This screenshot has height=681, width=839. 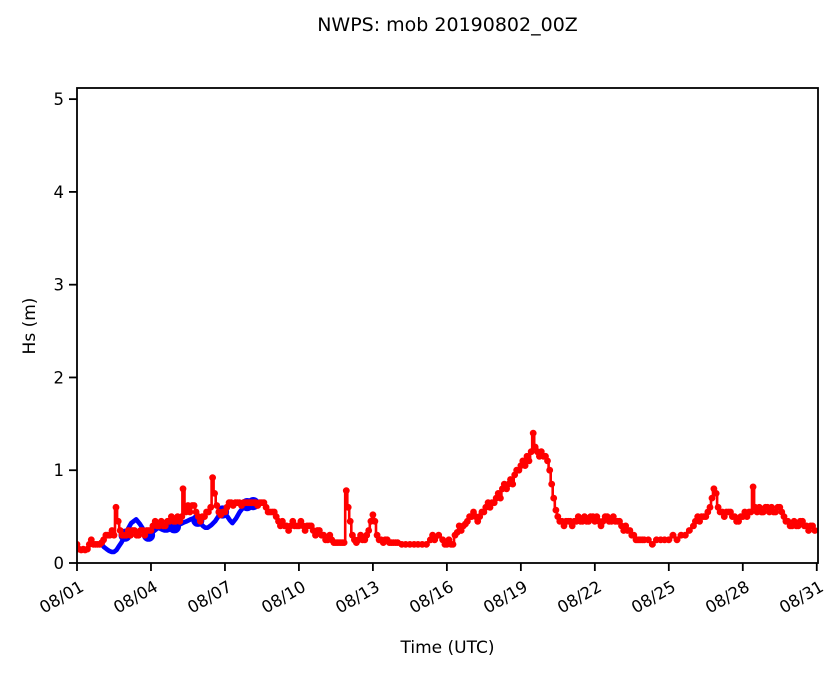 What do you see at coordinates (59, 285) in the screenshot?
I see `y-tick-label: 3` at bounding box center [59, 285].